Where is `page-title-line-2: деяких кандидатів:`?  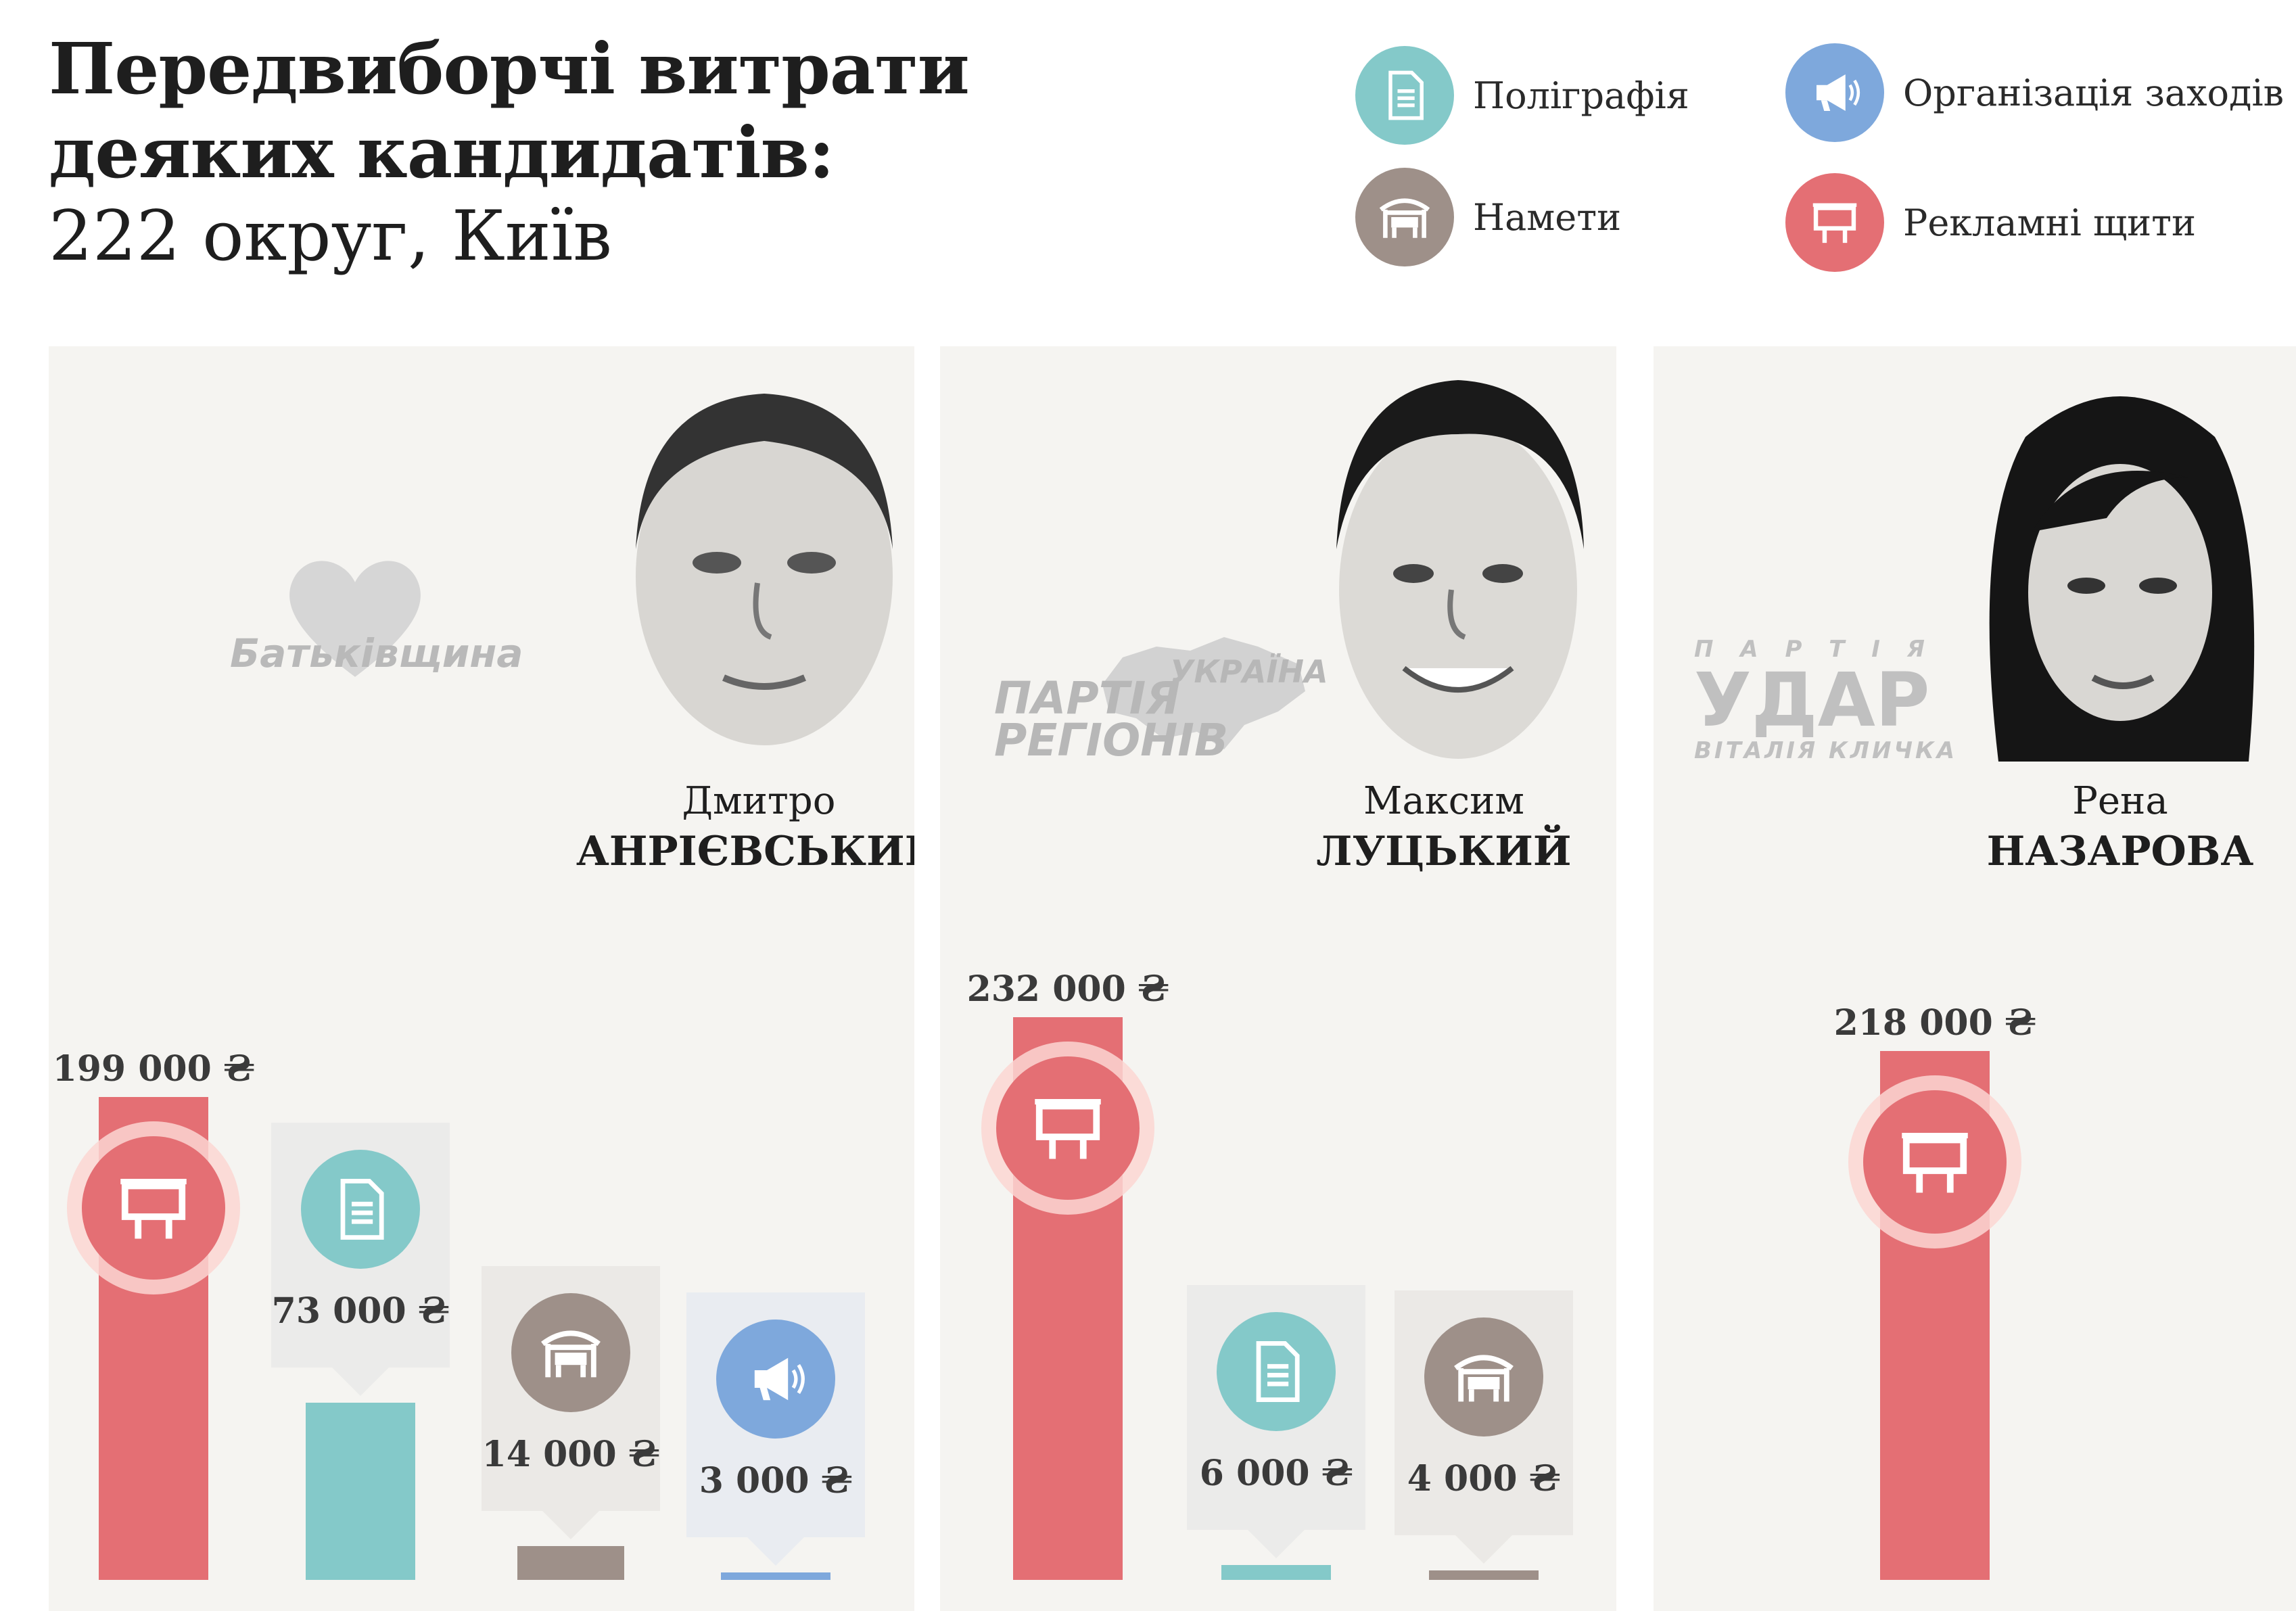 page-title-line-2: деяких кандидатів: is located at coordinates (442, 152).